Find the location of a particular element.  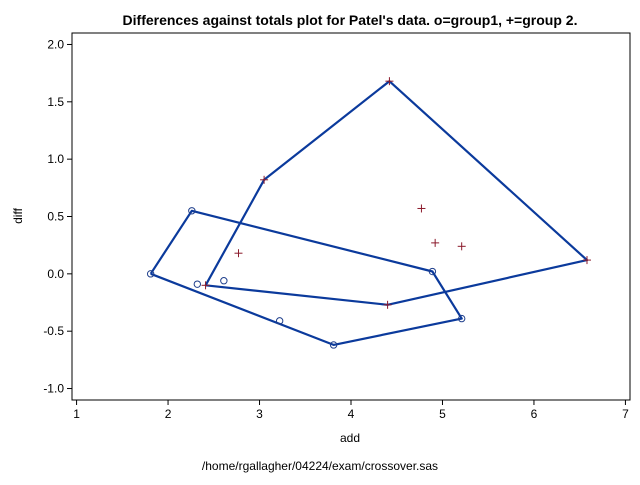

x-tick-label: 2 is located at coordinates (168, 414).